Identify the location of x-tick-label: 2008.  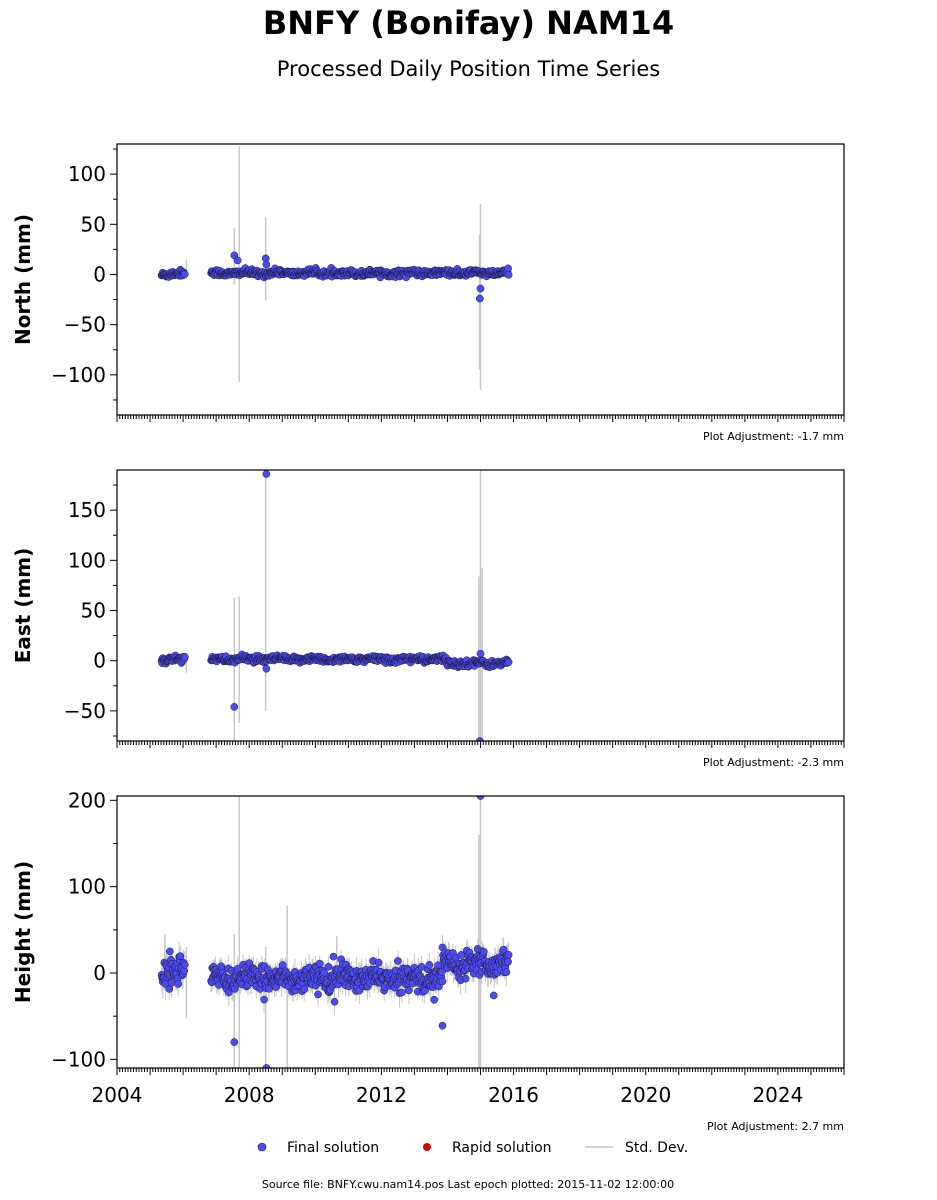
(249, 1095).